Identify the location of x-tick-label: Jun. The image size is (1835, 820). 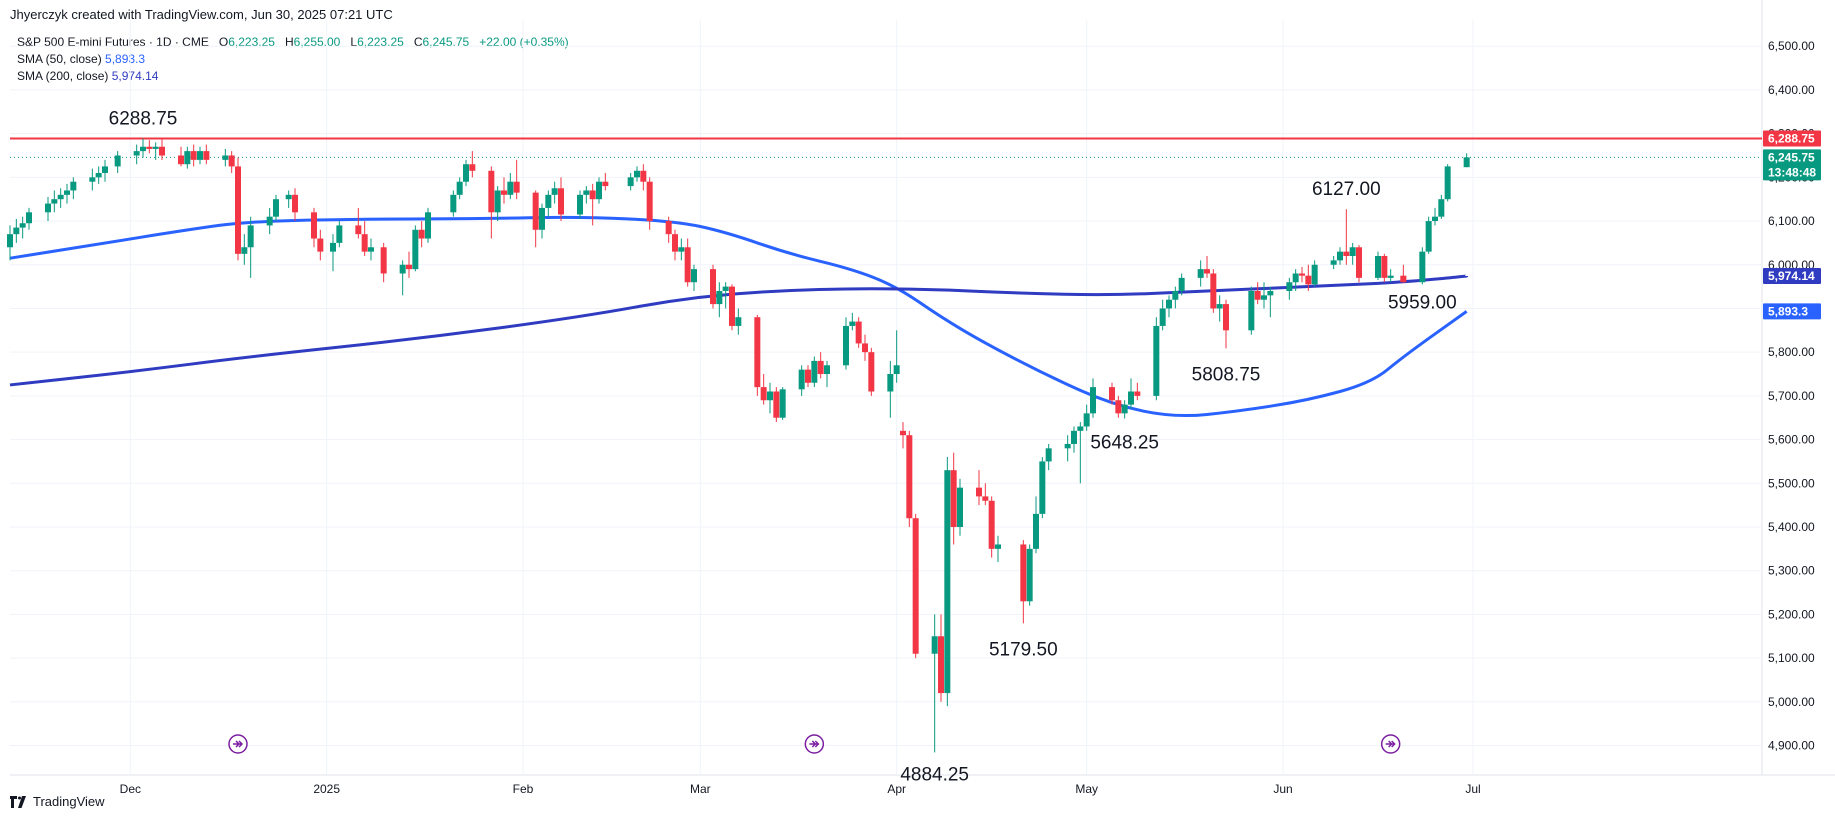
(1282, 789).